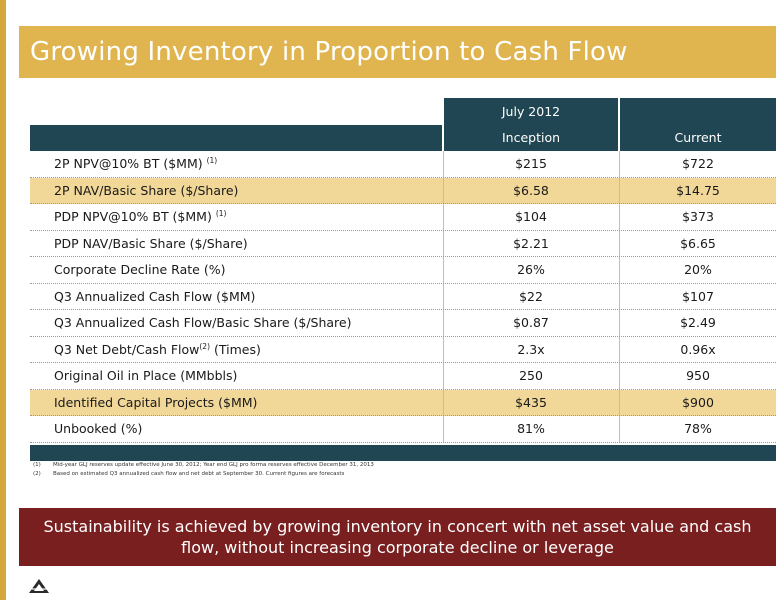 Image resolution: width=776 pixels, height=600 pixels. I want to click on row-label-text: 2P NAV/Basic Share ($/Share), so click(146, 190).